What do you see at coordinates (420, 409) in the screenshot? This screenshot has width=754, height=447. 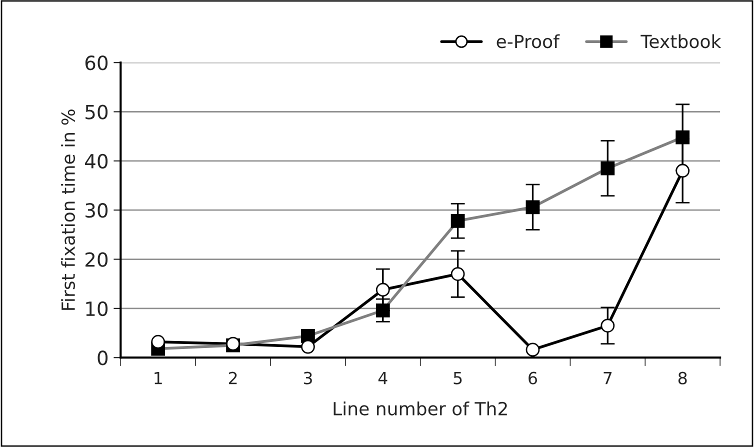 I see `x-axis-title: Line number of Th2` at bounding box center [420, 409].